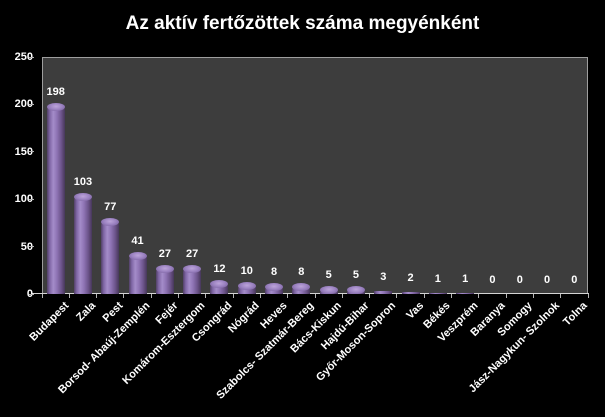 The width and height of the screenshot is (605, 417). I want to click on y-axis-label: 200, so click(23, 104).